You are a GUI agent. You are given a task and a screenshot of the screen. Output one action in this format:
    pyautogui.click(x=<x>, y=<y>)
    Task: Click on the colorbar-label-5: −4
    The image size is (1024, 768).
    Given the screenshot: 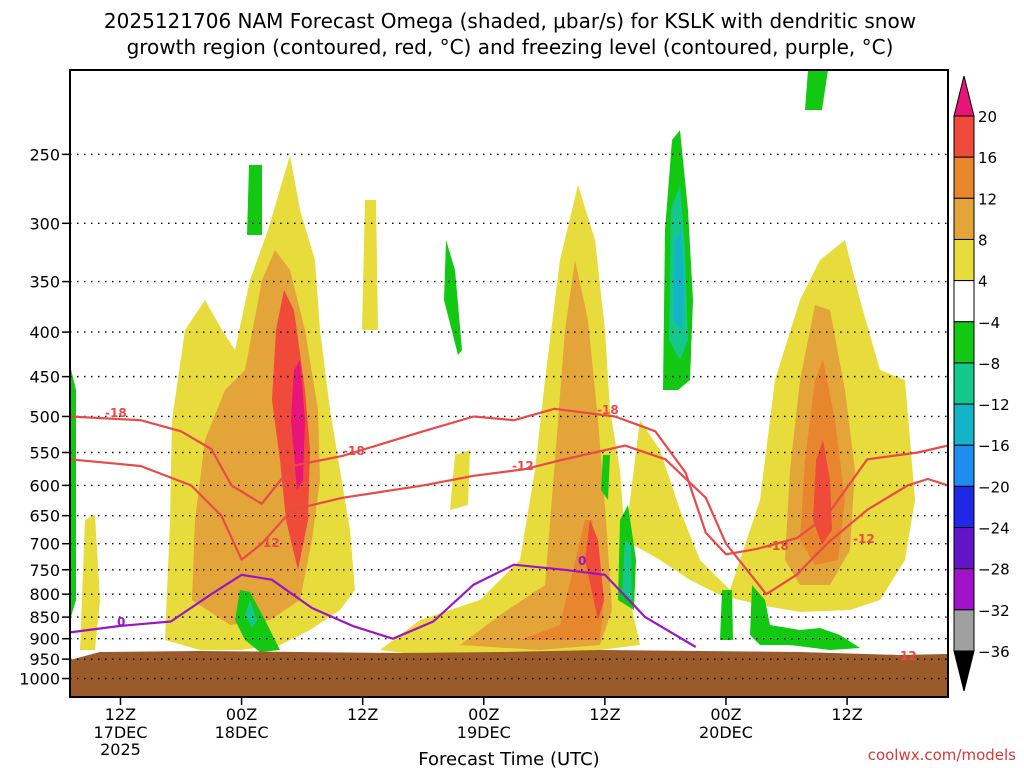 What is the action you would take?
    pyautogui.click(x=989, y=323)
    